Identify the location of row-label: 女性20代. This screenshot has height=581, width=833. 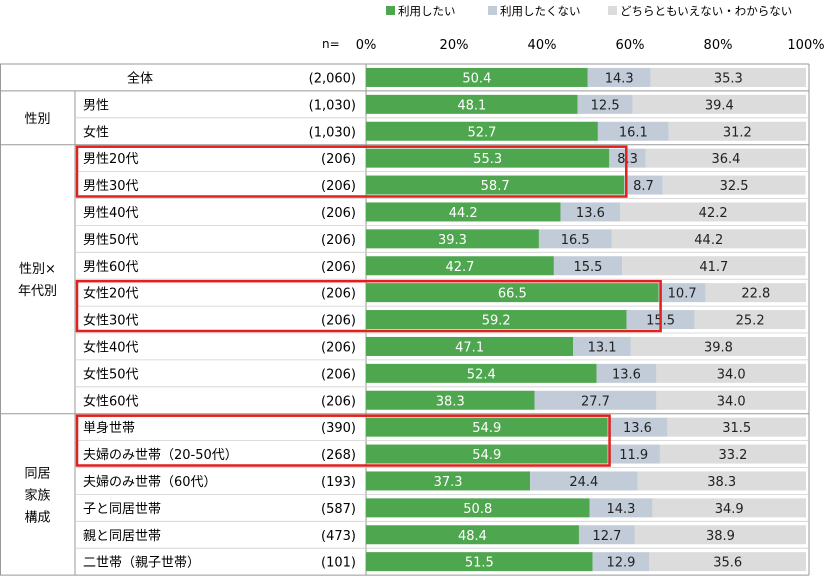
(111, 294).